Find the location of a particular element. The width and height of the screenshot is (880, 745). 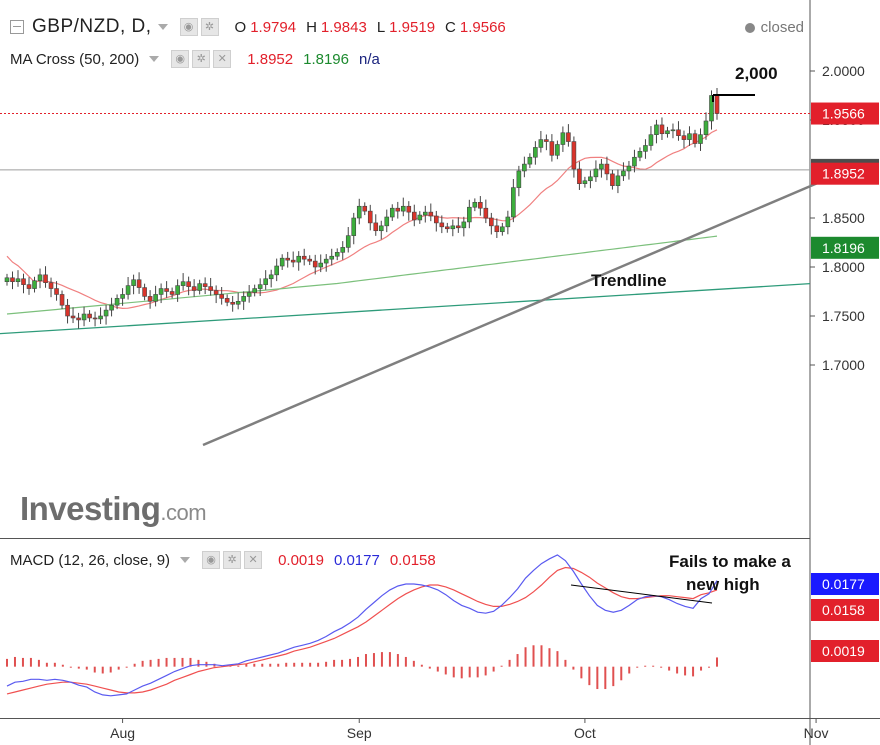

x-tick-label: Oct is located at coordinates (585, 733).